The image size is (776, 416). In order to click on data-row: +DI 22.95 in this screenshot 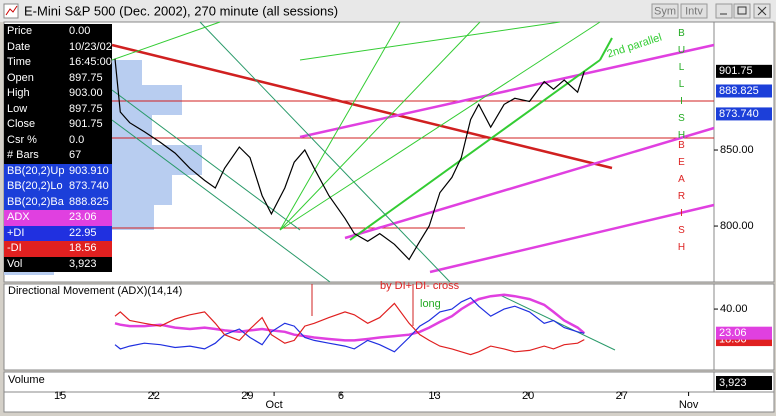, I will do `click(58, 233)`.